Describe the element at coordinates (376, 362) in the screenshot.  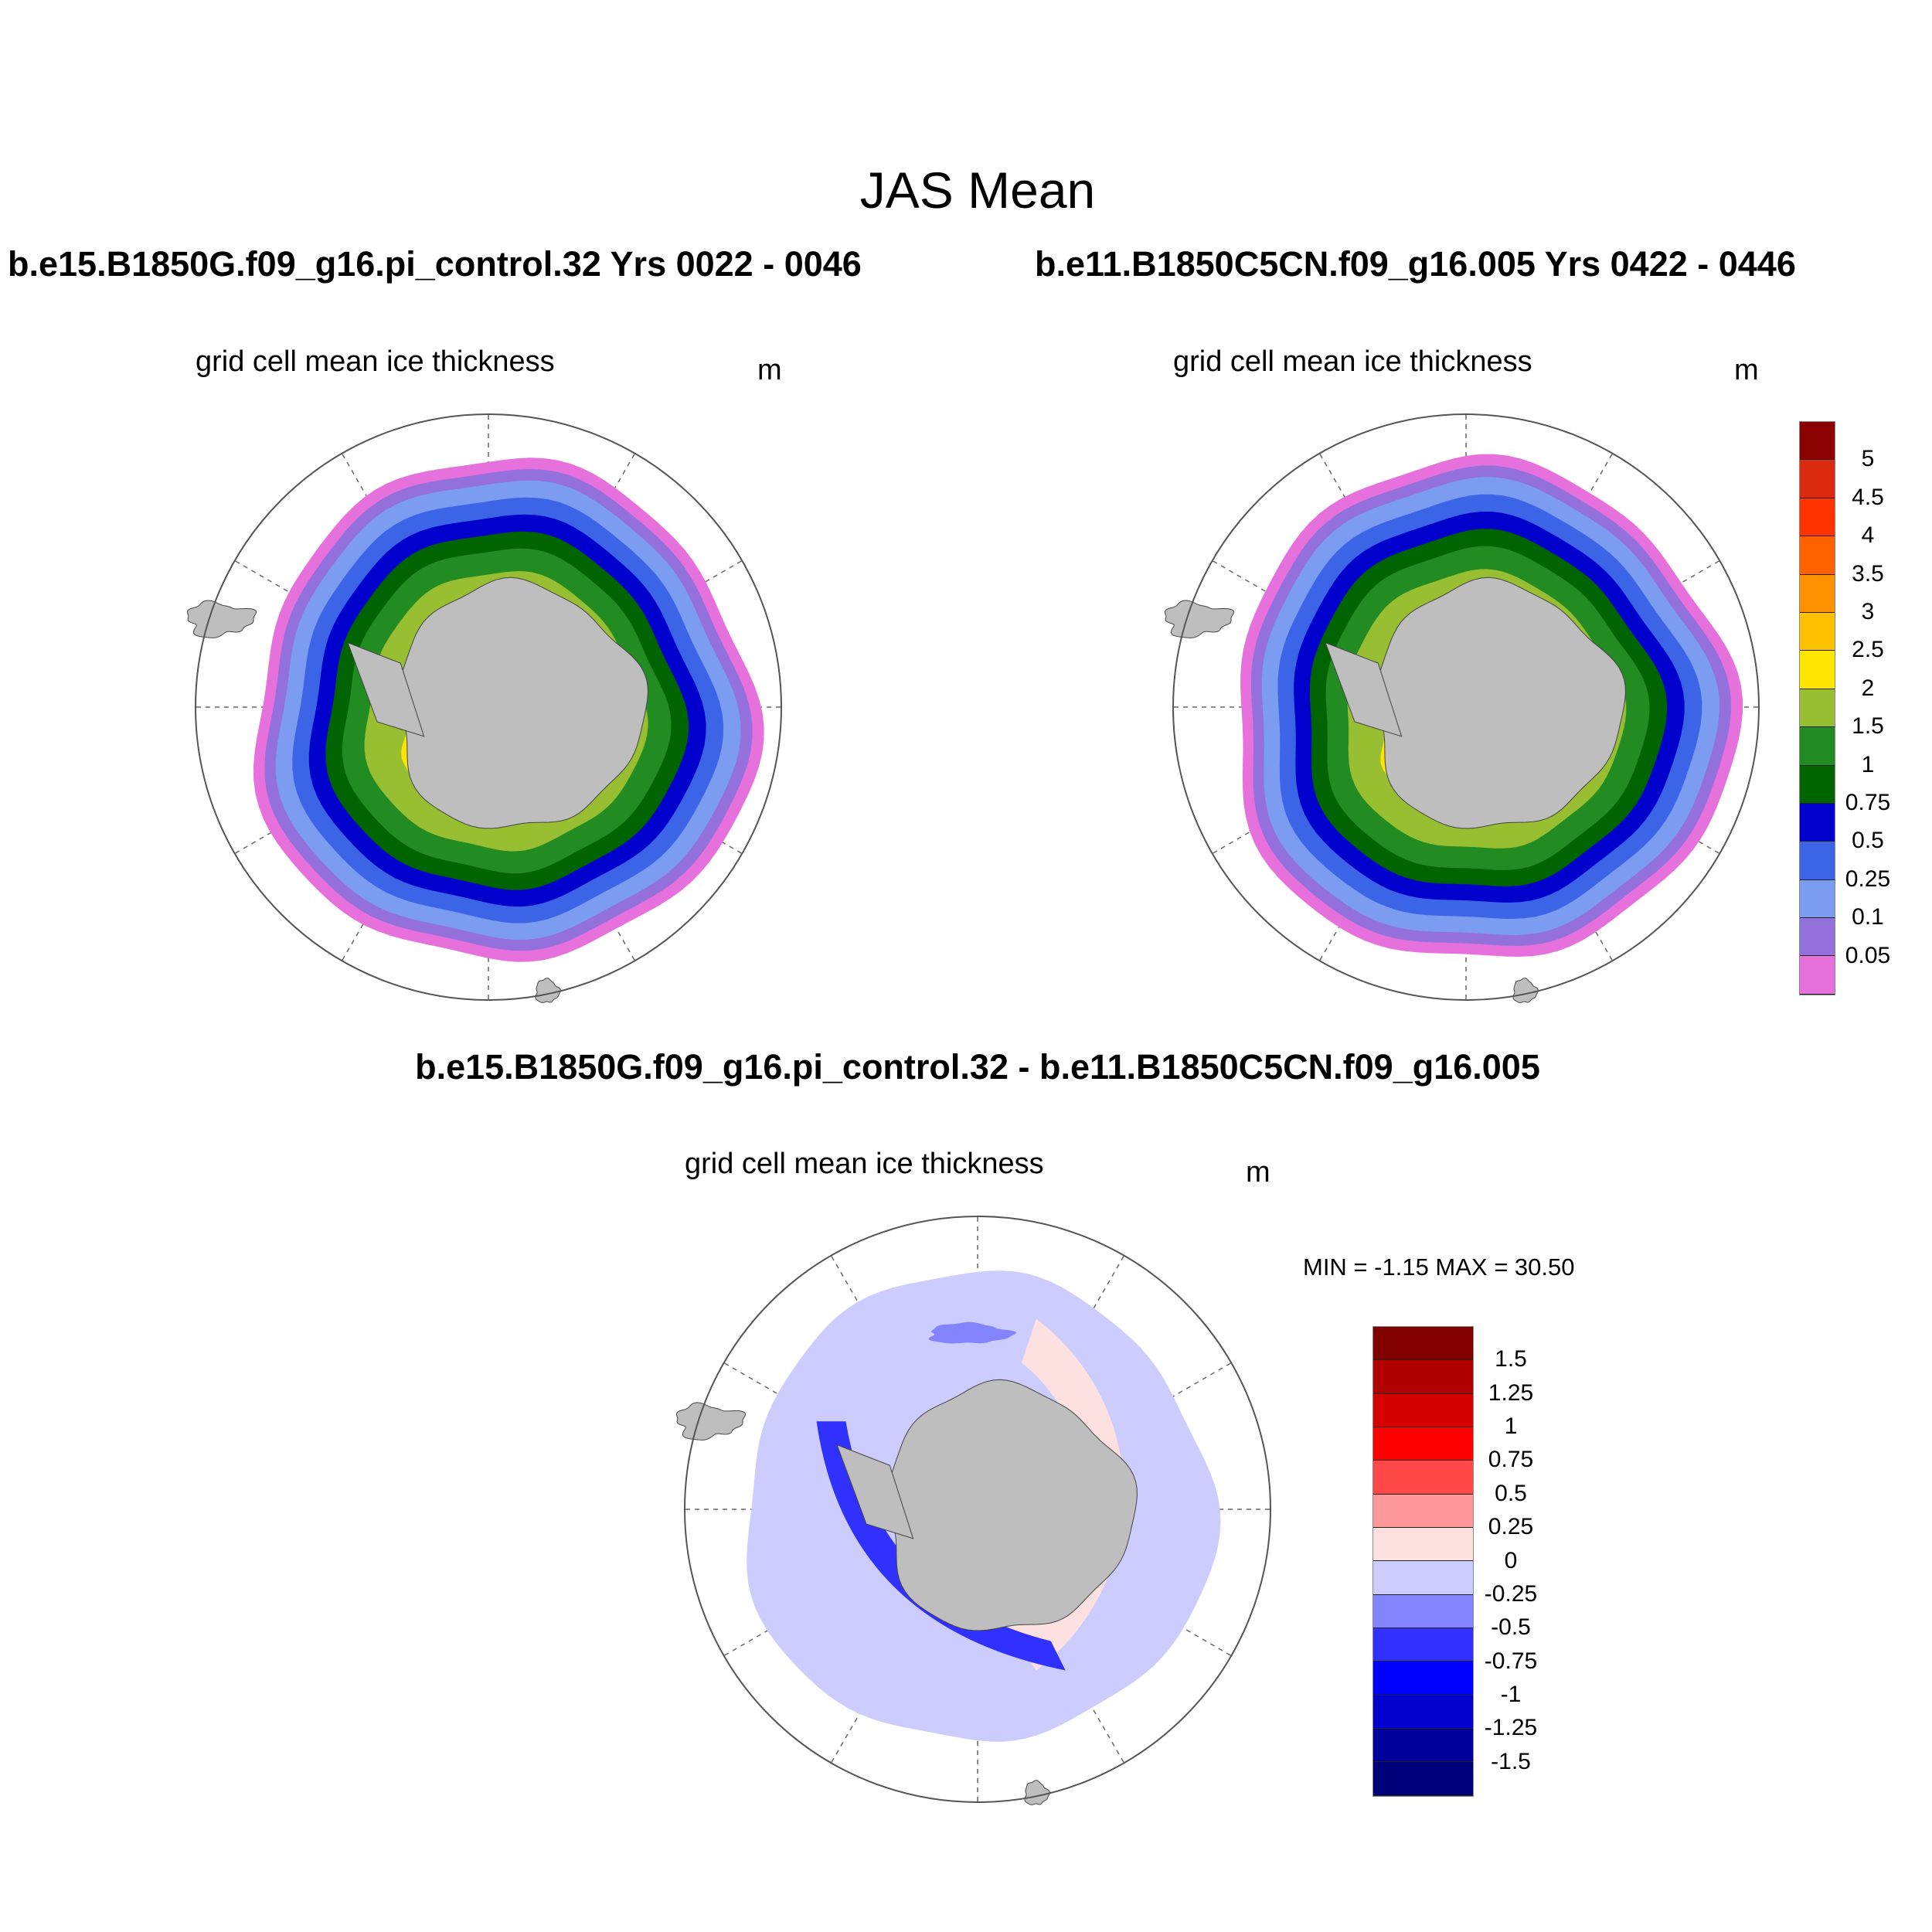
I see `panel-1-variable: grid cell mean ice thickness` at that location.